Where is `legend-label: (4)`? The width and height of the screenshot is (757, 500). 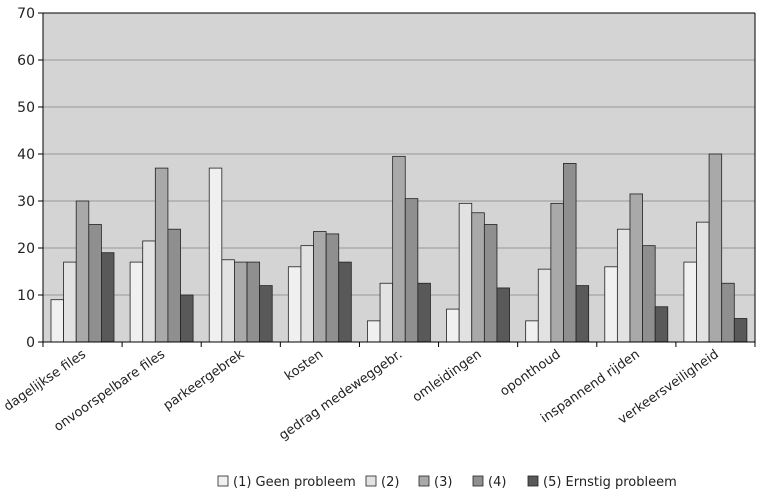
legend-label: (4) is located at coordinates (497, 482).